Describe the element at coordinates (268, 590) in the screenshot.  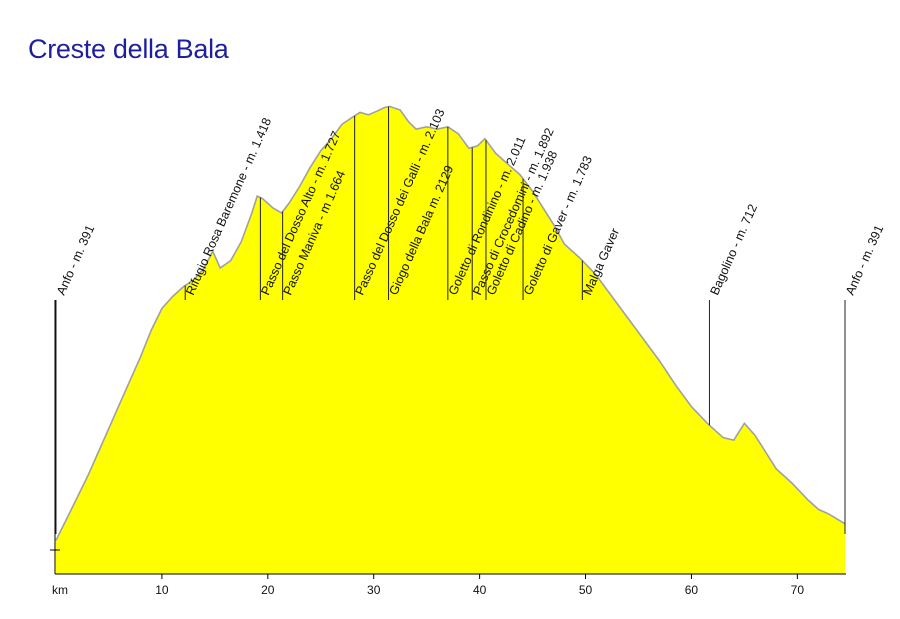
I see `x-tick-label: 20` at that location.